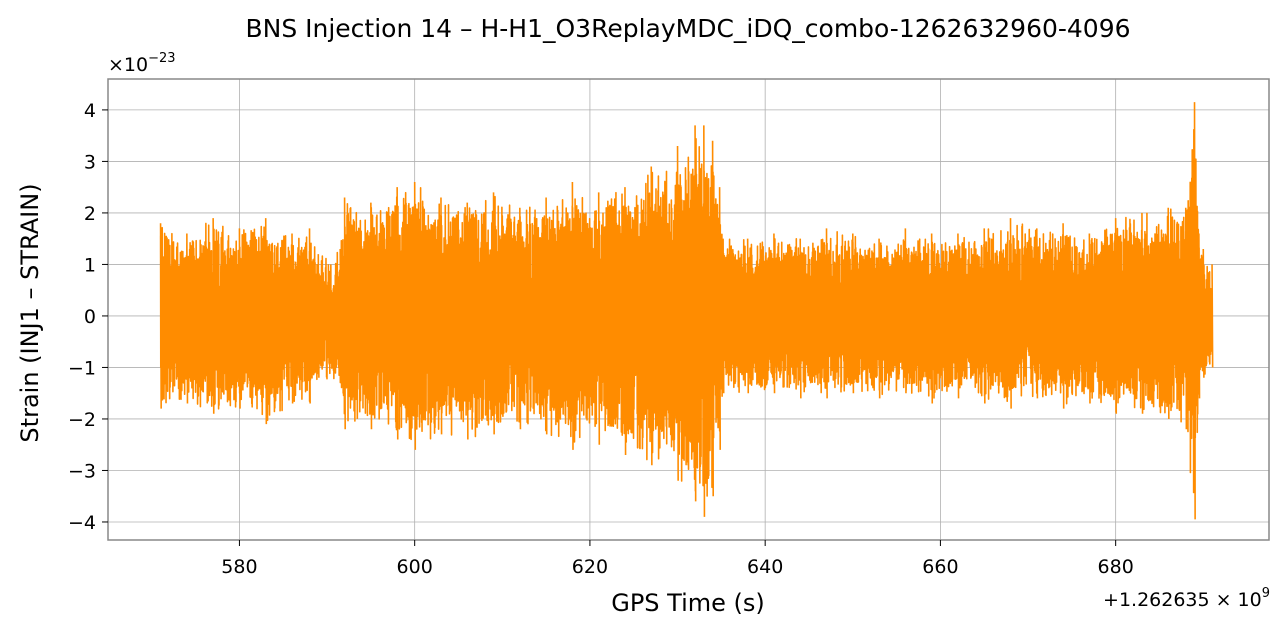  Describe the element at coordinates (590, 567) in the screenshot. I see `x-tick-label: 620` at that location.